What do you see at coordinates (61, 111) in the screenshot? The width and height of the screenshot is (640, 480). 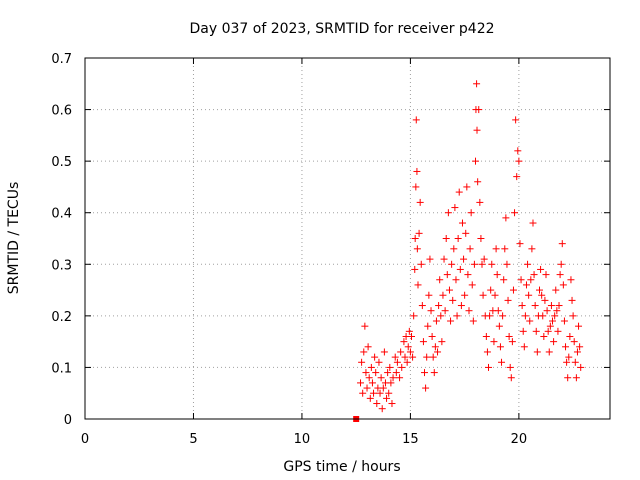 I see `y-tick-label: 0.6` at bounding box center [61, 111].